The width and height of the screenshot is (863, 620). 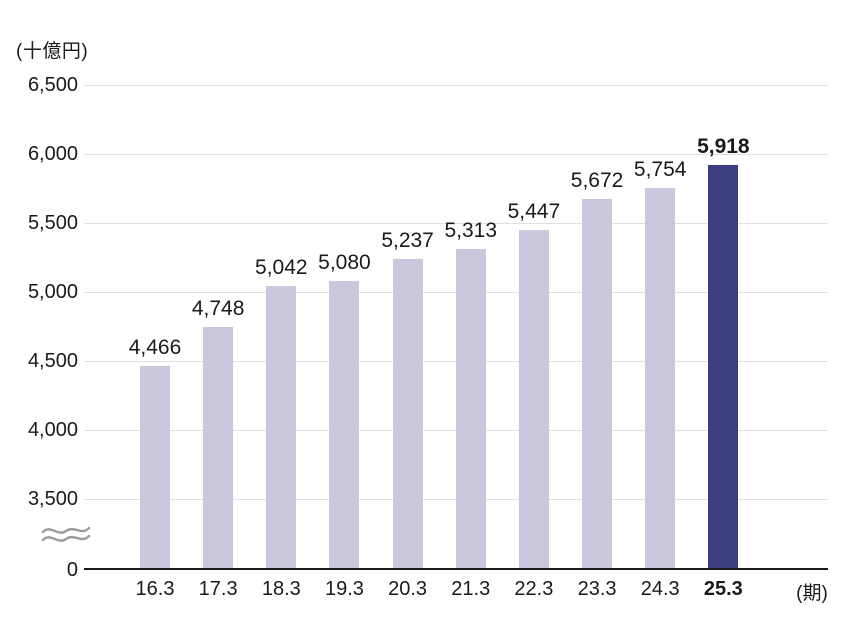 What do you see at coordinates (660, 169) in the screenshot?
I see `bar-value-label: 5,754` at bounding box center [660, 169].